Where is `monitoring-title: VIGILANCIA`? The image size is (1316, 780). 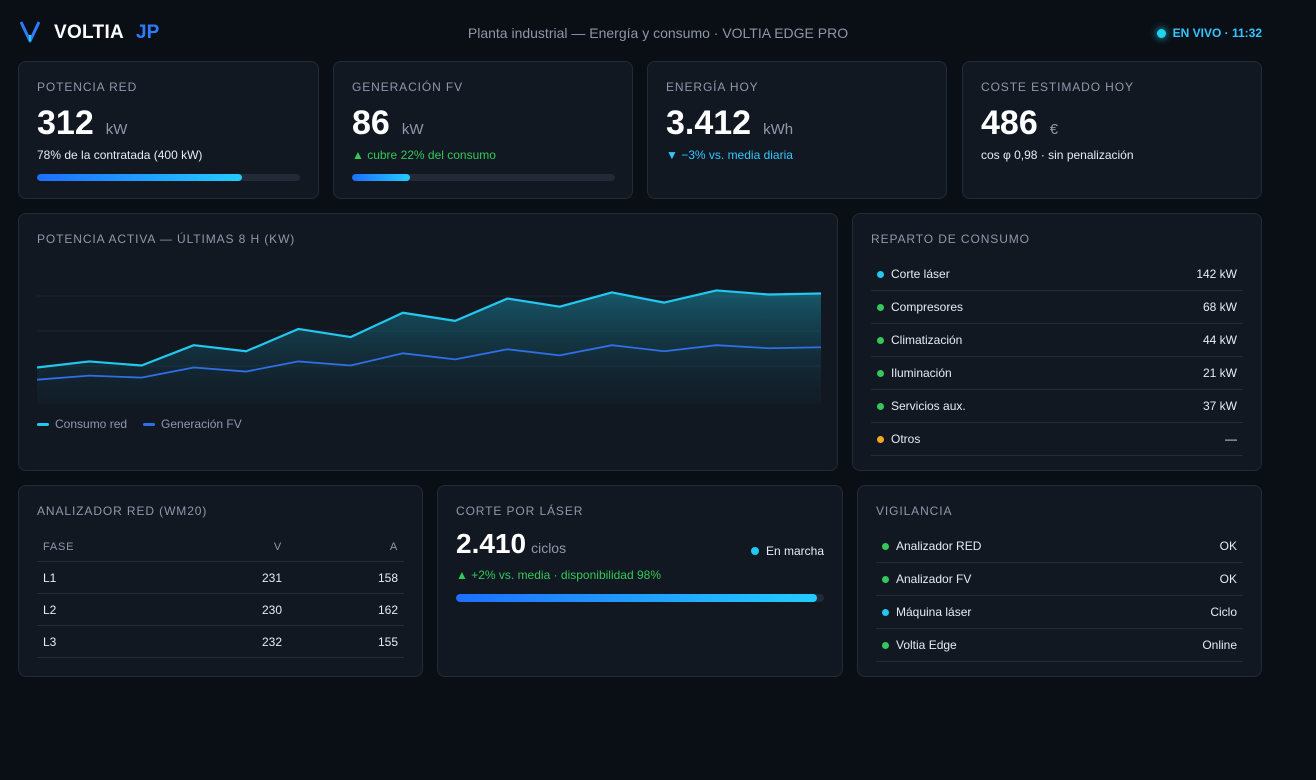
monitoring-title: VIGILANCIA is located at coordinates (914, 511).